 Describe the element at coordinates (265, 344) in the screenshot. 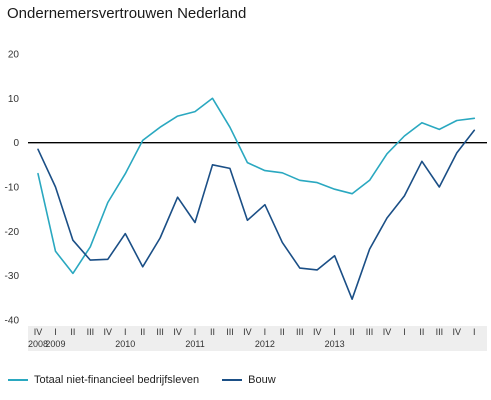

I see `x-tick-year: 2012` at that location.